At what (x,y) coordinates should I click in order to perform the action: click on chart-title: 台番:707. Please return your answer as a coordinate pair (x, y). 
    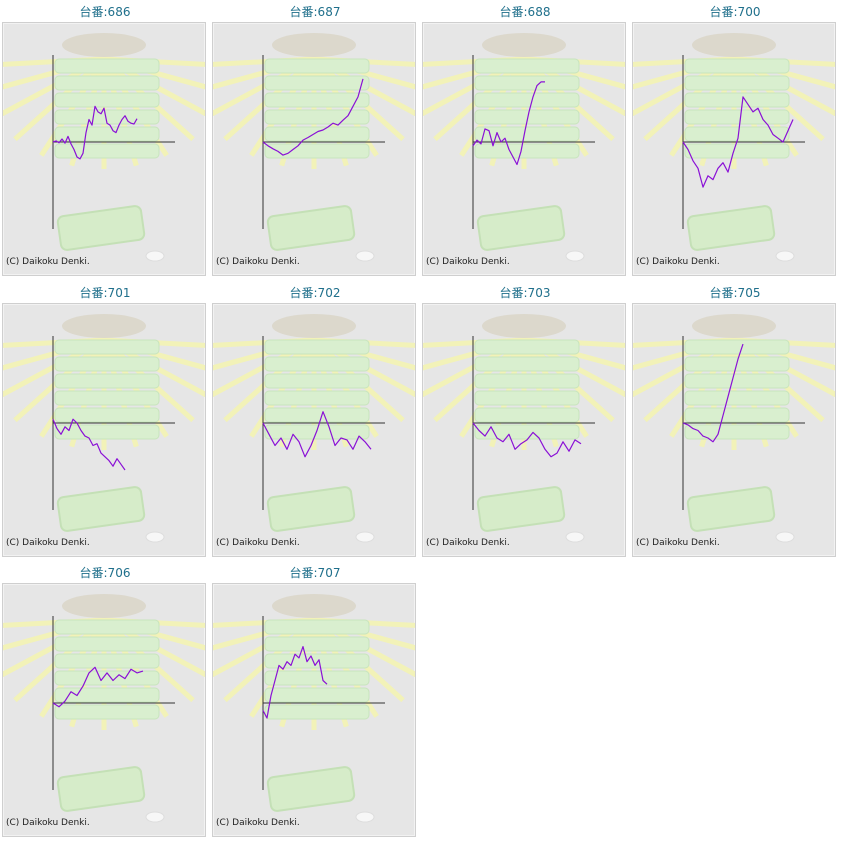
    Looking at the image, I should click on (315, 573).